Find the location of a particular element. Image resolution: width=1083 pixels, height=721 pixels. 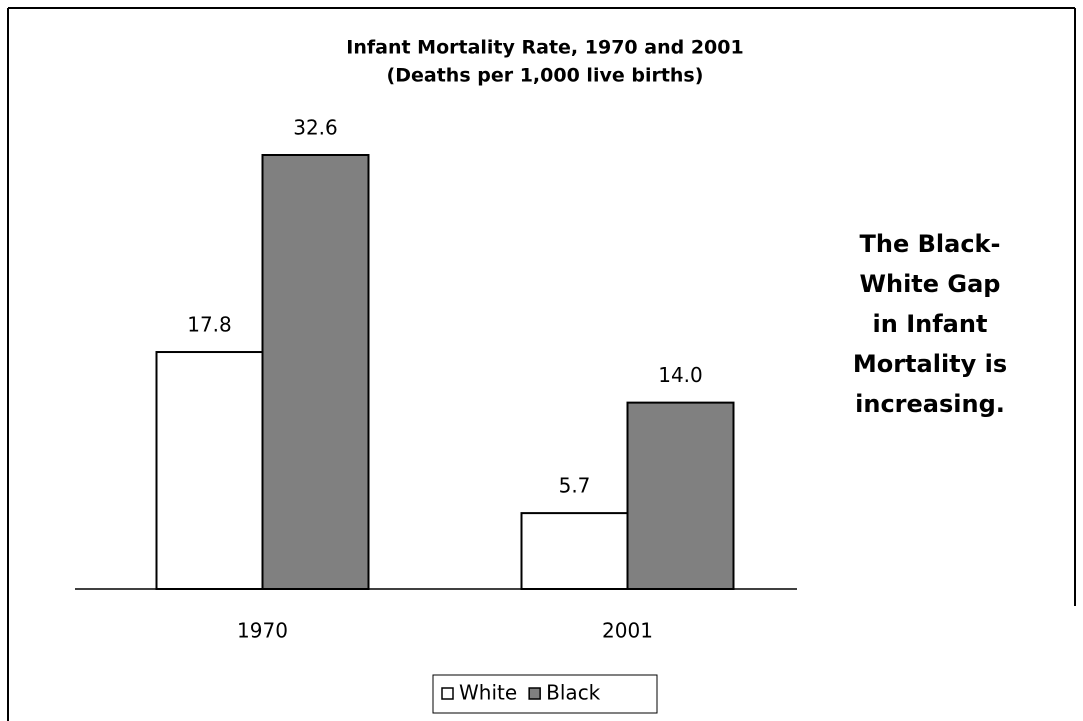

value-label: 32.6 is located at coordinates (315, 128).